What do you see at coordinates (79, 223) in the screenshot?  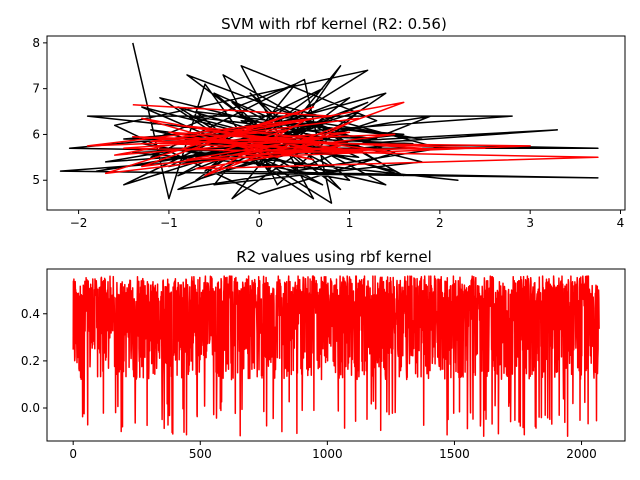 I see `top-chart-x-tick-label: −2` at bounding box center [79, 223].